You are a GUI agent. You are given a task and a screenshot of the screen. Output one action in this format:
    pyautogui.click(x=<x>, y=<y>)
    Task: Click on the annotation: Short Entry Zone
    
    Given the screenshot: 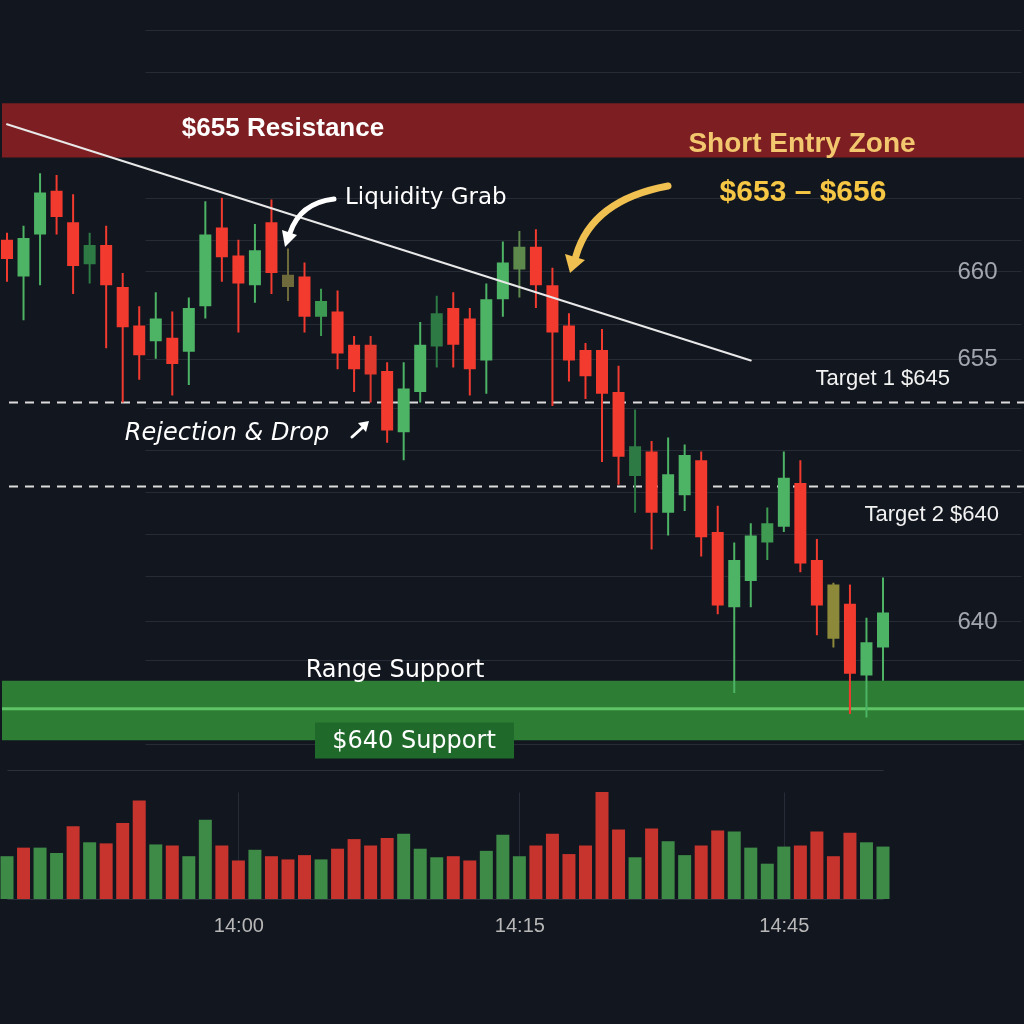 What is the action you would take?
    pyautogui.click(x=802, y=142)
    